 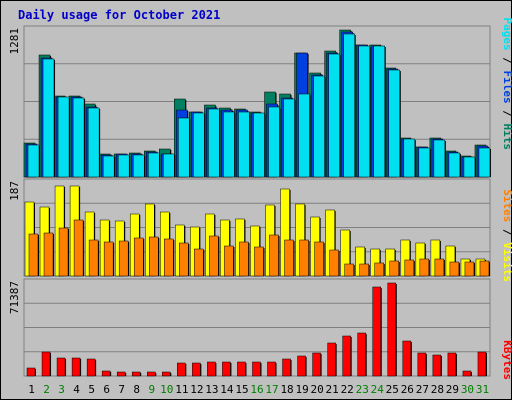 What do you see at coordinates (452, 389) in the screenshot?
I see `day-label-29: 29` at bounding box center [452, 389].